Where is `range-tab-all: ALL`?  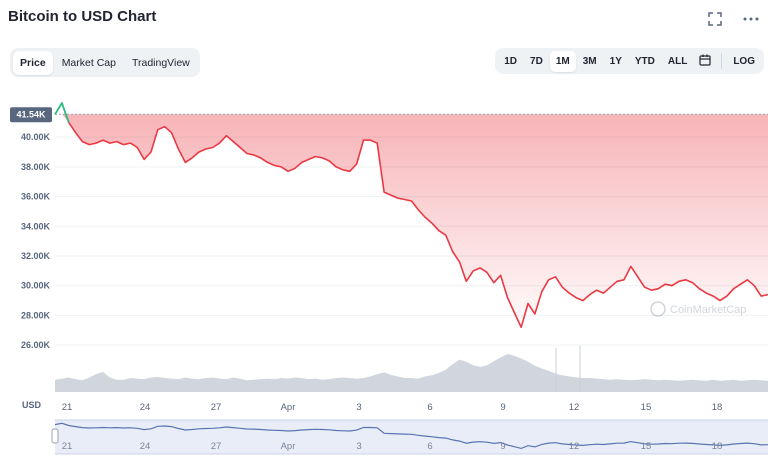
range-tab-all: ALL is located at coordinates (677, 61).